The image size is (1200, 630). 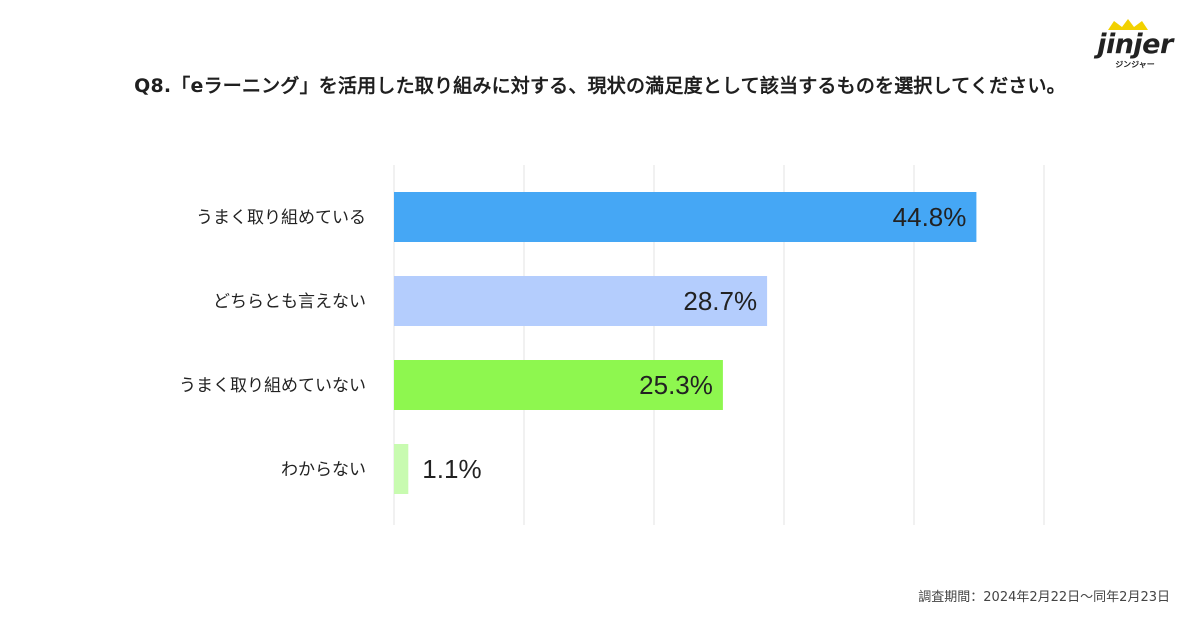 What do you see at coordinates (272, 386) in the screenshot?
I see `category-label: うまく取り組めていない` at bounding box center [272, 386].